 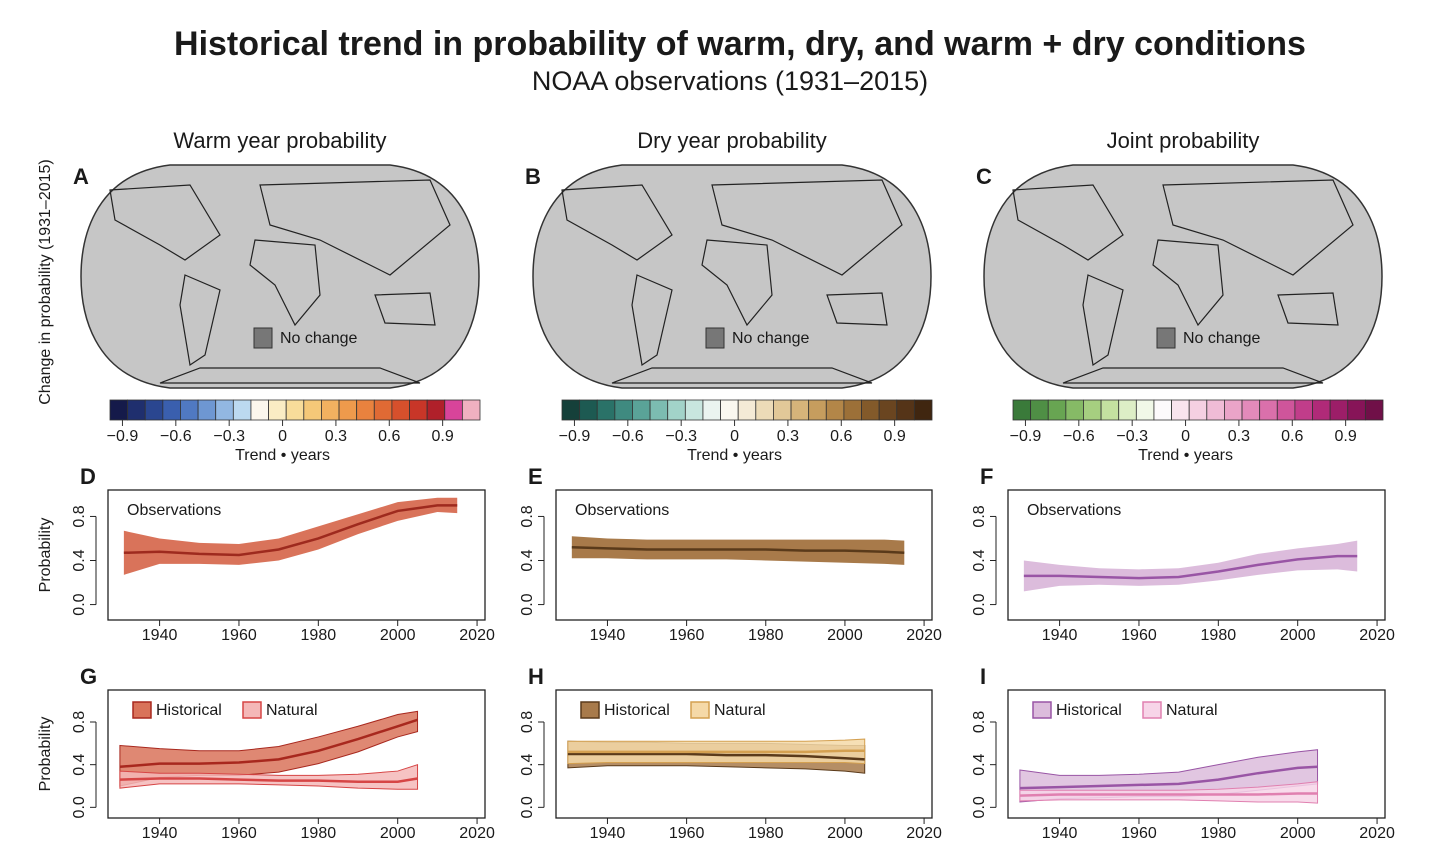 I want to click on panel-letter: H, so click(x=536, y=676).